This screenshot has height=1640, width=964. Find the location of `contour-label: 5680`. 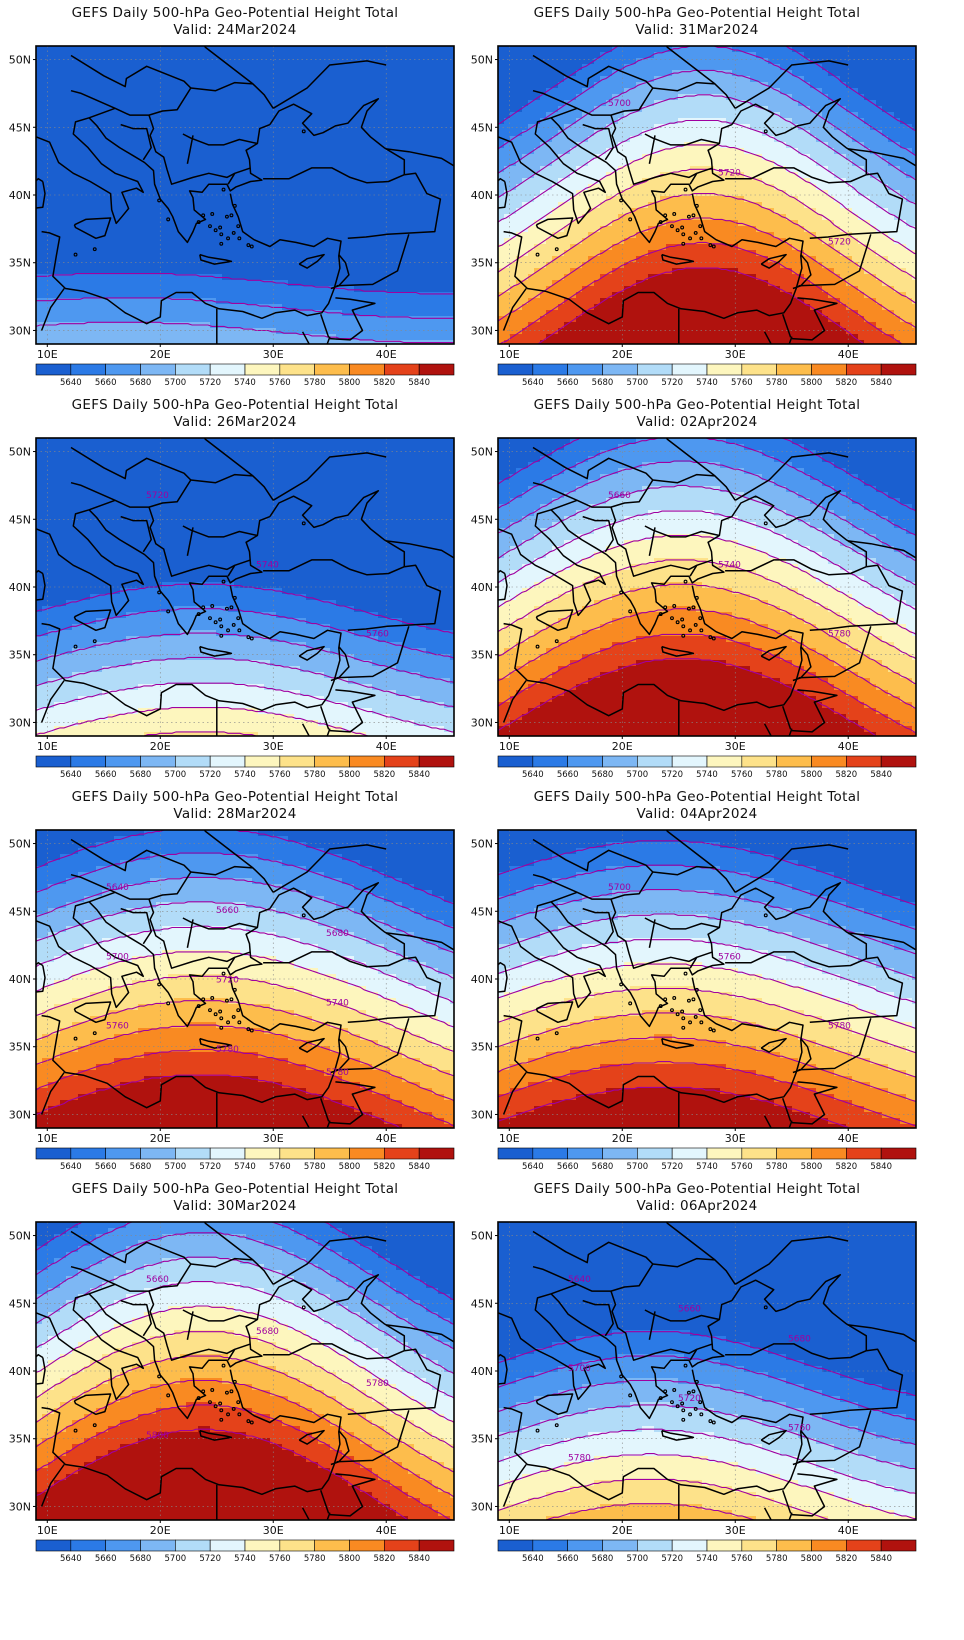

contour-label: 5680 is located at coordinates (267, 1332).